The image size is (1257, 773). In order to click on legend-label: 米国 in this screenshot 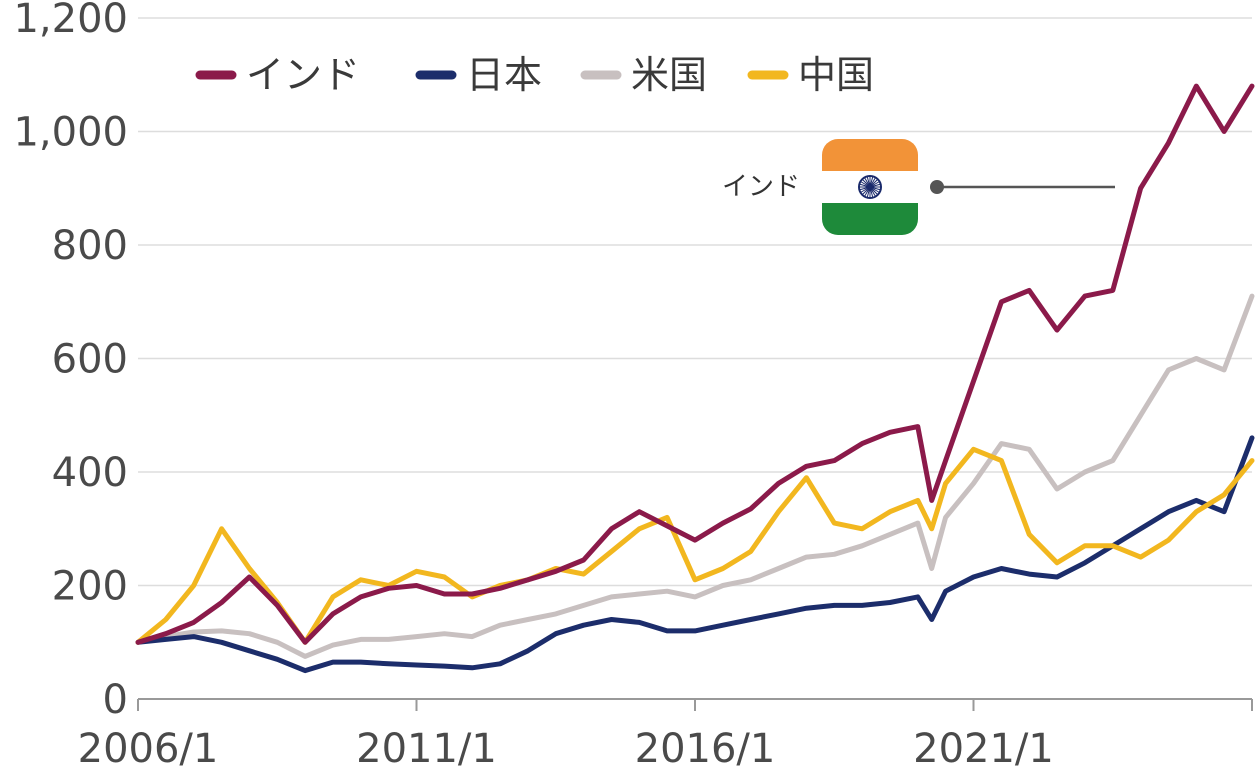, I will do `click(669, 75)`.